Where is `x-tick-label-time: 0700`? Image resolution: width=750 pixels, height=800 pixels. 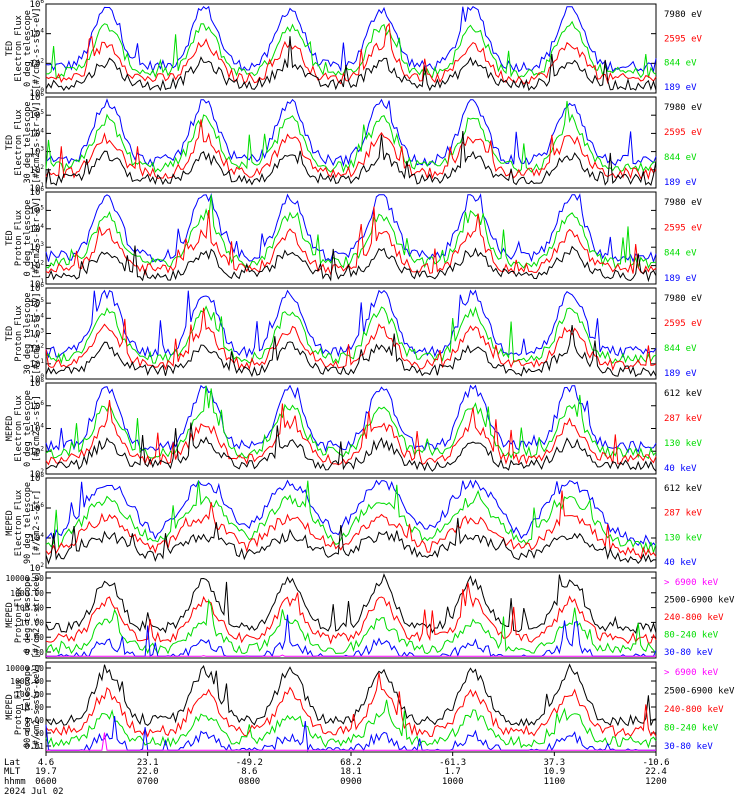 x-tick-label-time: 0700 is located at coordinates (148, 782).